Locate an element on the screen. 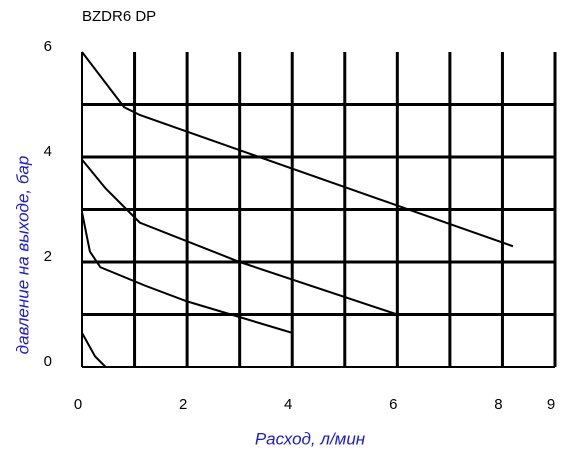  x-tick-label: 2 is located at coordinates (183, 404).